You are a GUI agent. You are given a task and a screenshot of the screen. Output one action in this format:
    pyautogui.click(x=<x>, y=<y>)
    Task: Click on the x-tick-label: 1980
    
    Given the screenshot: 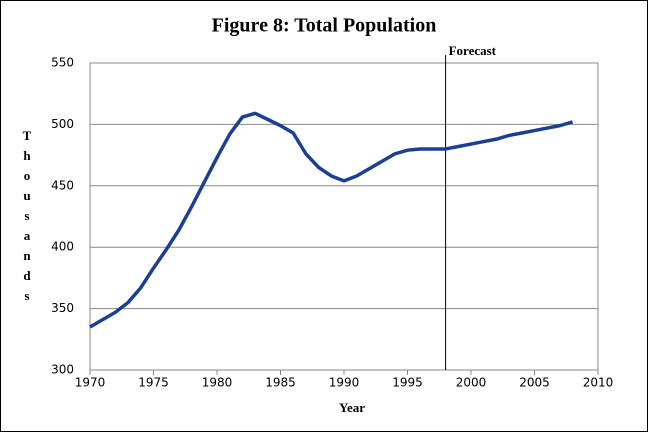 What is the action you would take?
    pyautogui.click(x=217, y=383)
    